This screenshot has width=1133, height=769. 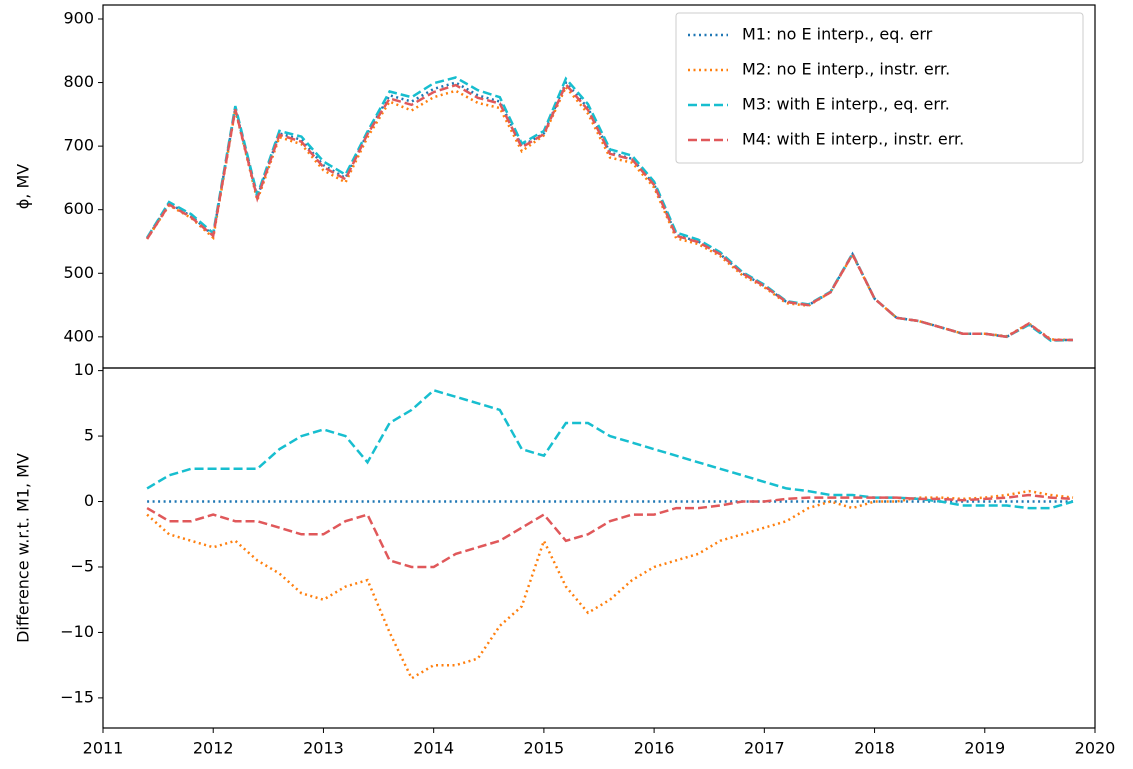 What do you see at coordinates (984, 748) in the screenshot?
I see `x-tick-label: 2019` at bounding box center [984, 748].